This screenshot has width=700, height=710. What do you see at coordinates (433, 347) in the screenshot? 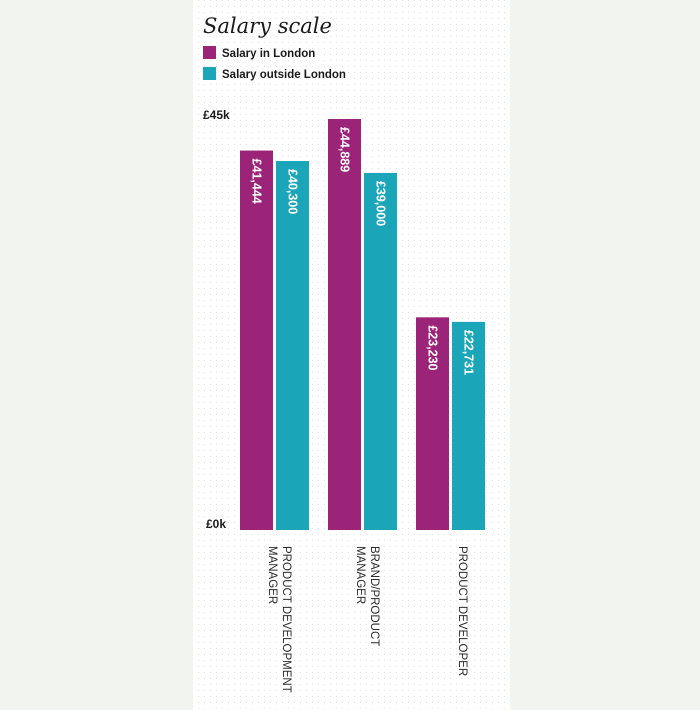
I see `bar-value-label-london-2: £23,230` at bounding box center [433, 347].